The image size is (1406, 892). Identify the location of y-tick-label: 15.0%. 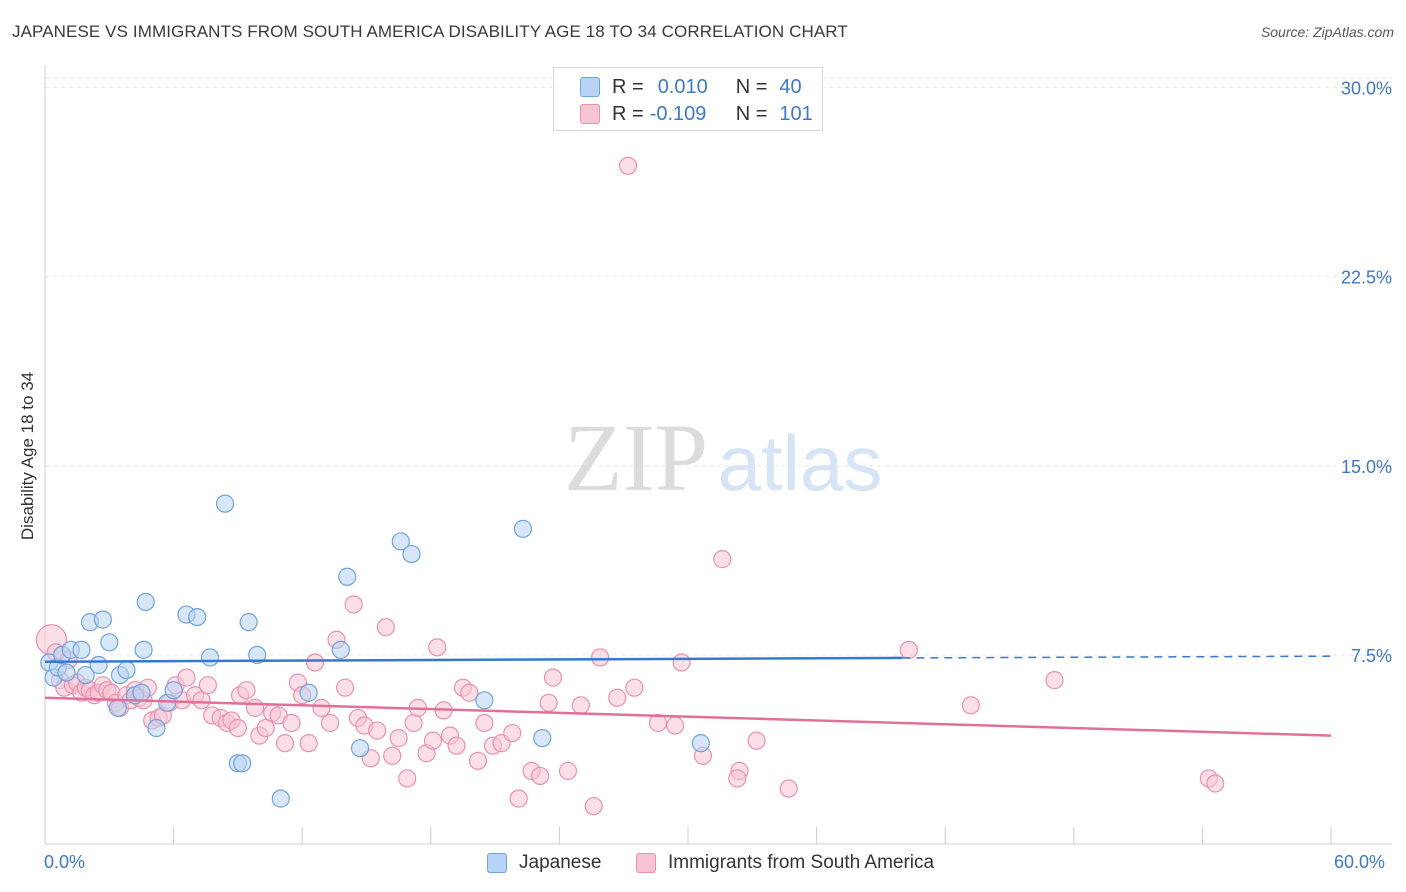
(1366, 467).